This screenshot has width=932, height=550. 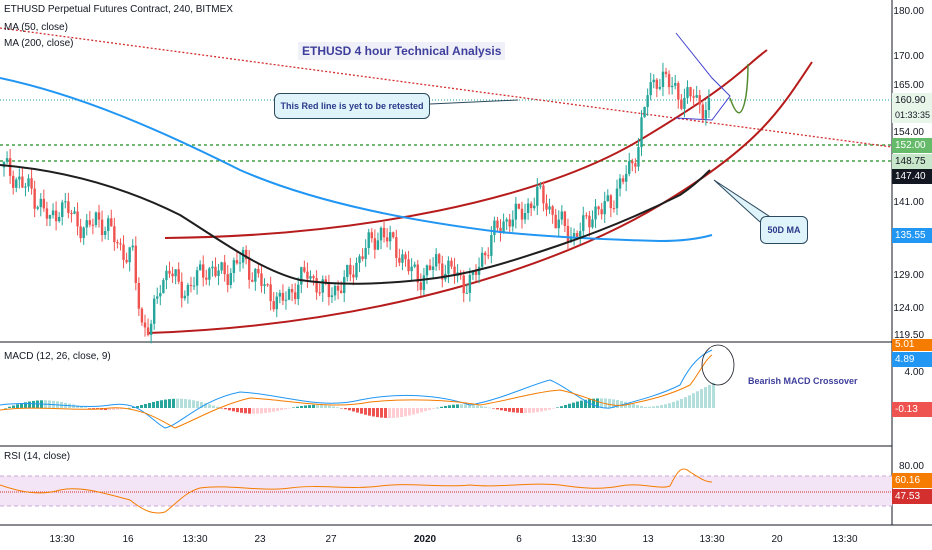 I want to click on pennant-drawing, so click(x=703, y=76).